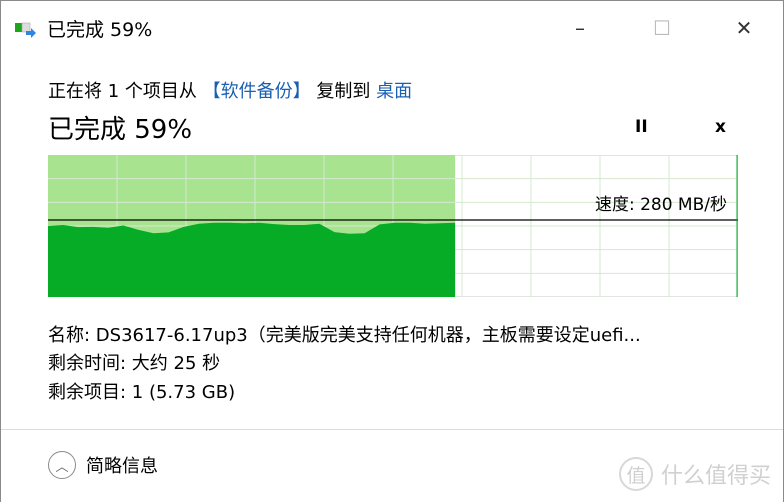 Image resolution: width=784 pixels, height=502 pixels. I want to click on speed-label: 速度: 280 MB/秒, so click(660, 205).